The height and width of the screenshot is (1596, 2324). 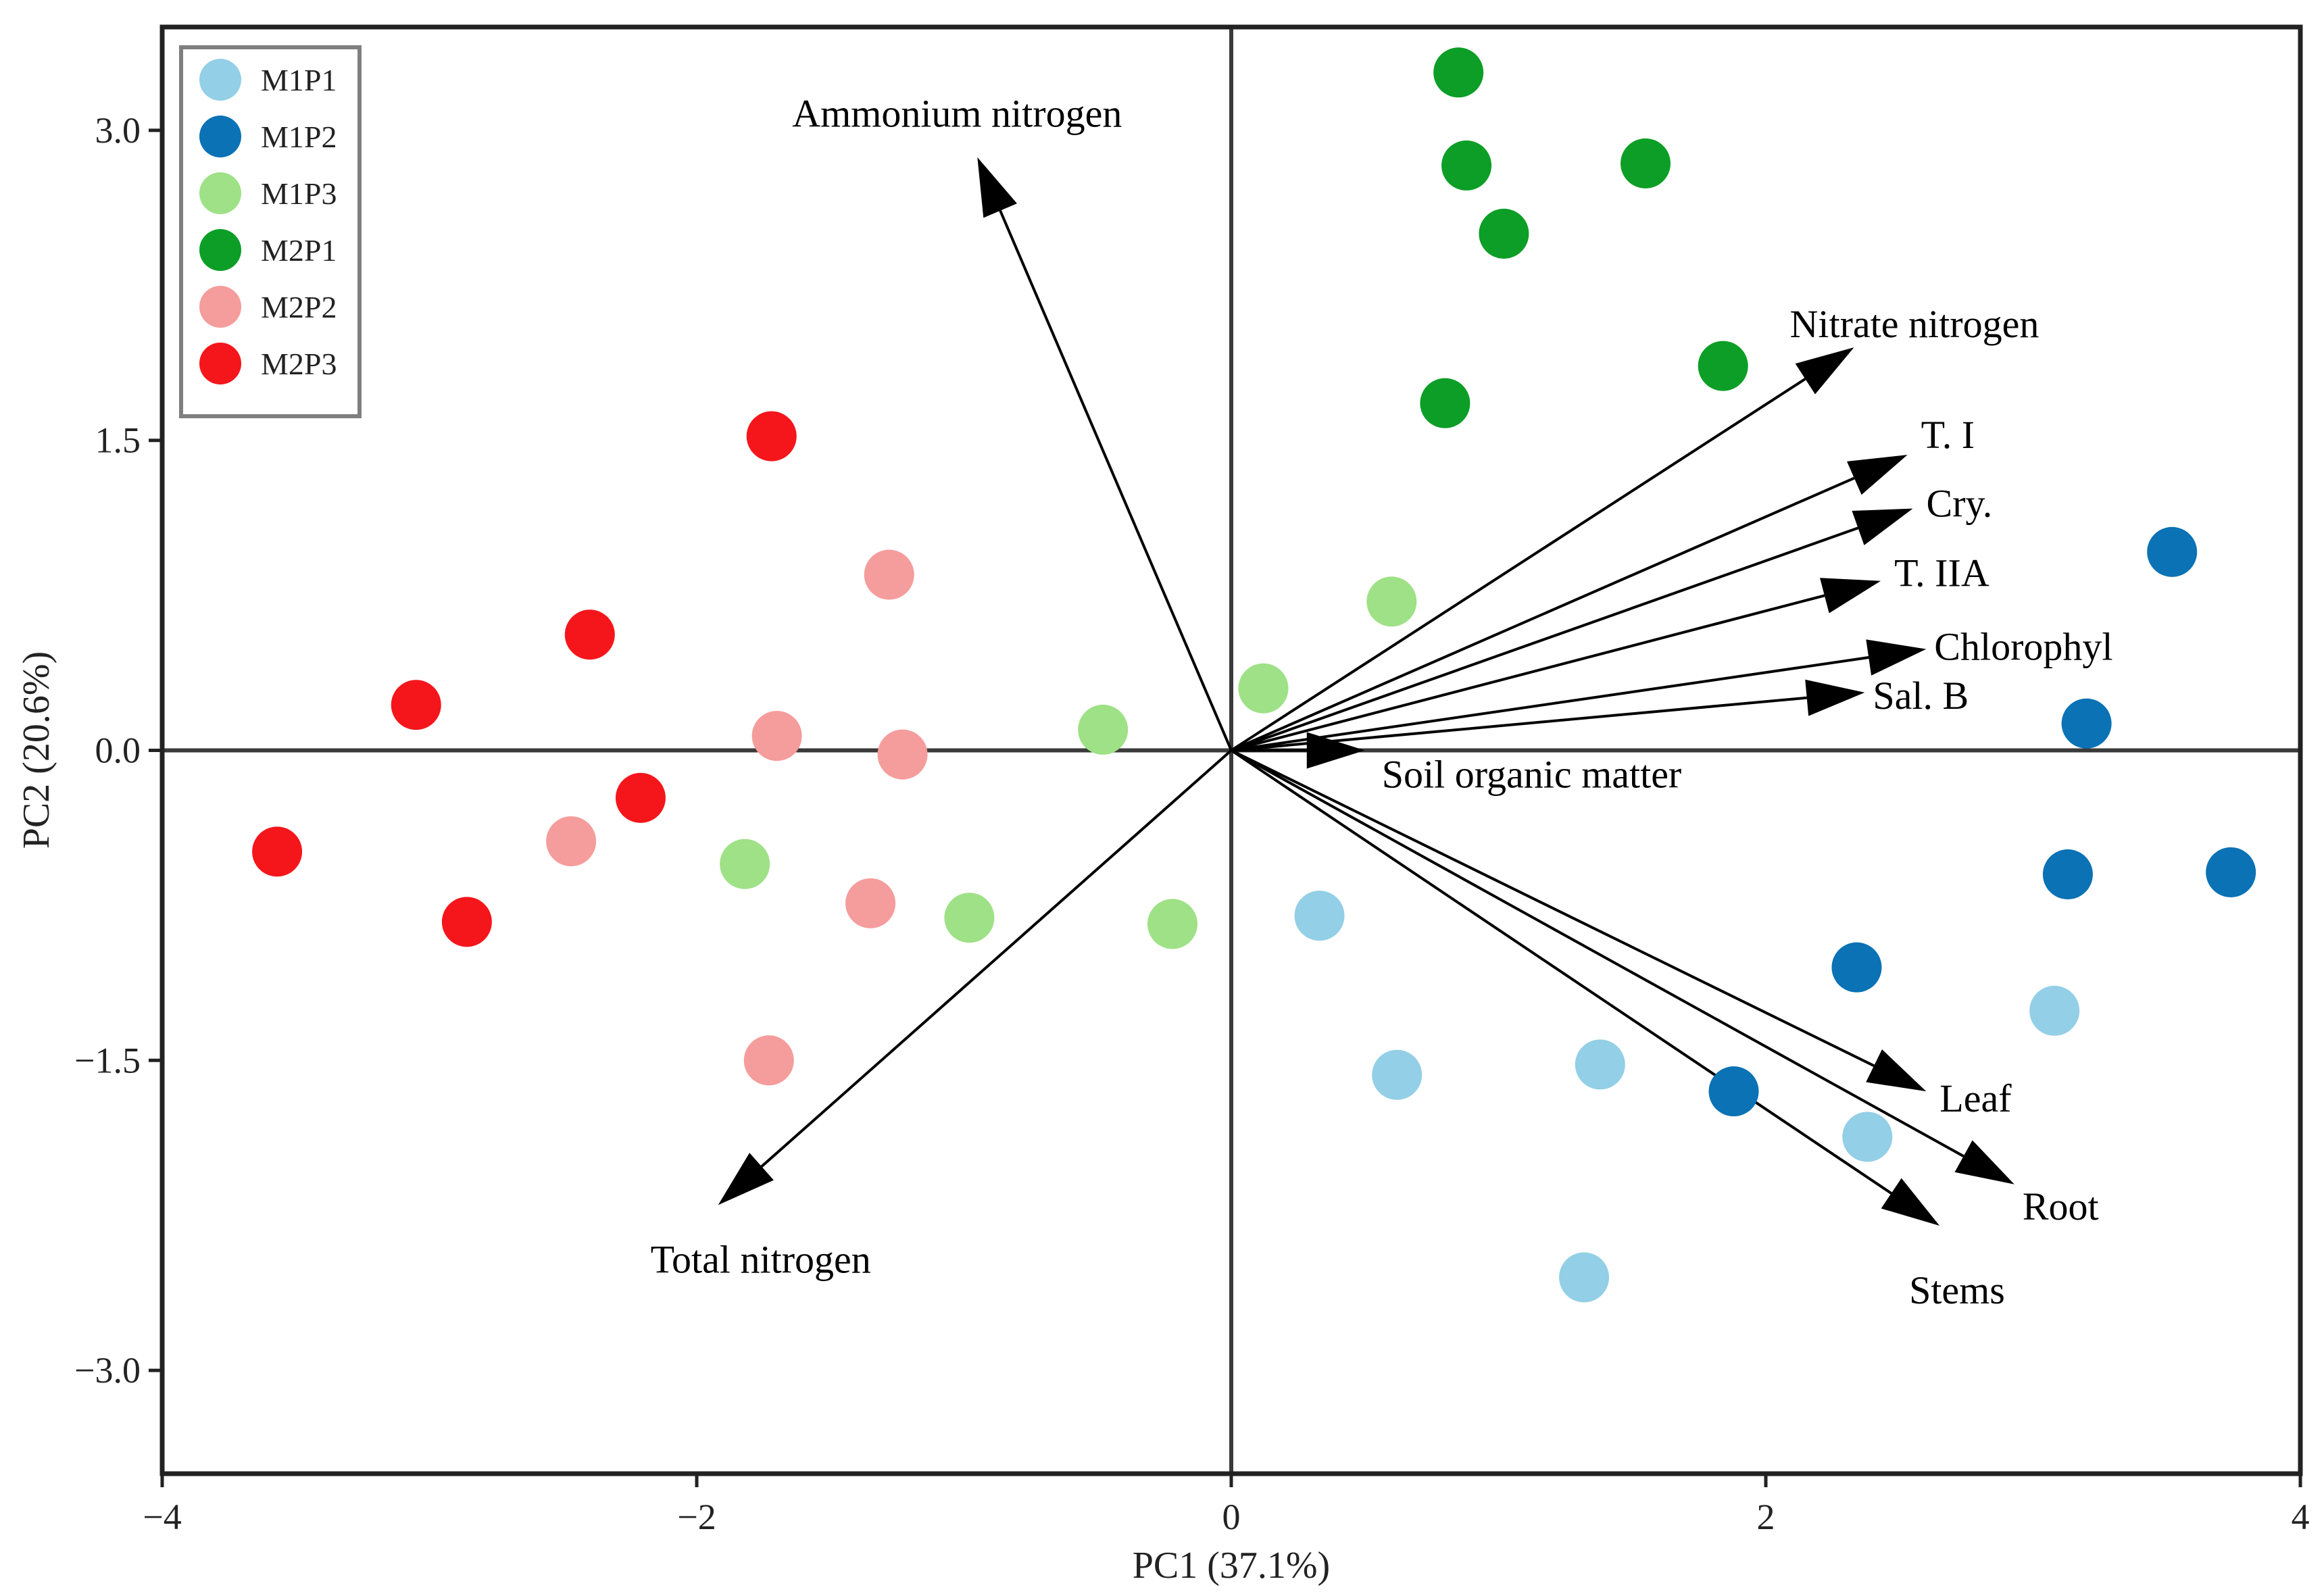 What do you see at coordinates (270, 232) in the screenshot?
I see `legend: M1P1 M1P2 M1P3 M2P1 M2P2 M2P3` at bounding box center [270, 232].